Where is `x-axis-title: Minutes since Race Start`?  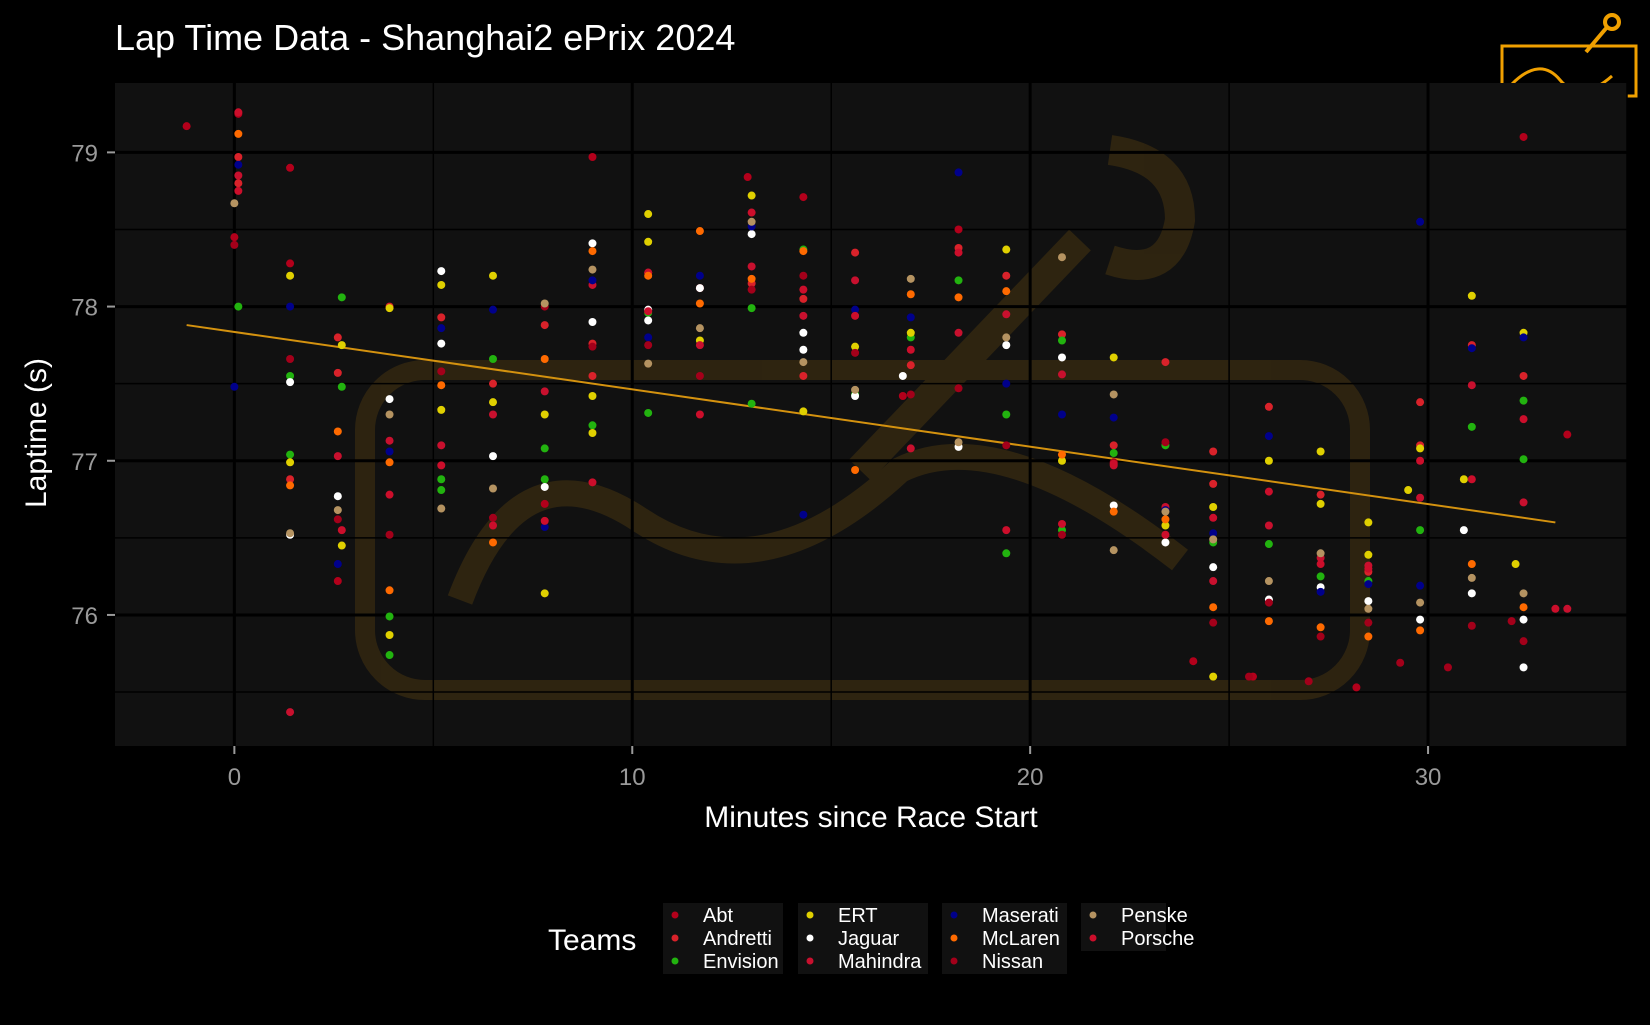
x-axis-title: Minutes since Race Start is located at coordinates (871, 817).